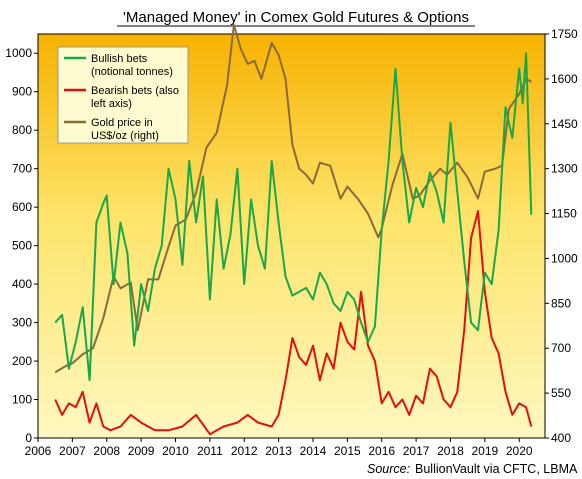 The height and width of the screenshot is (479, 582). What do you see at coordinates (72, 451) in the screenshot?
I see `x-tick-label: 2007` at bounding box center [72, 451].